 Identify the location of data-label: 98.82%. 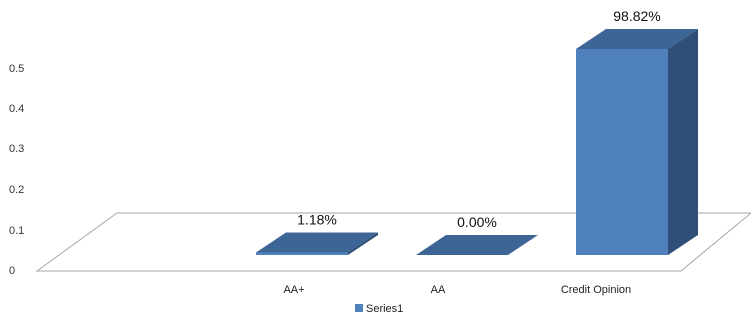
(636, 16).